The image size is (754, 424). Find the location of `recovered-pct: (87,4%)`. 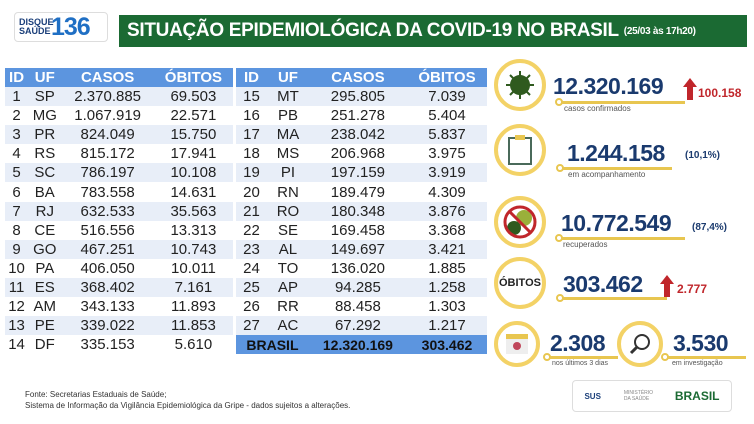

recovered-pct: (87,4%) is located at coordinates (710, 227).